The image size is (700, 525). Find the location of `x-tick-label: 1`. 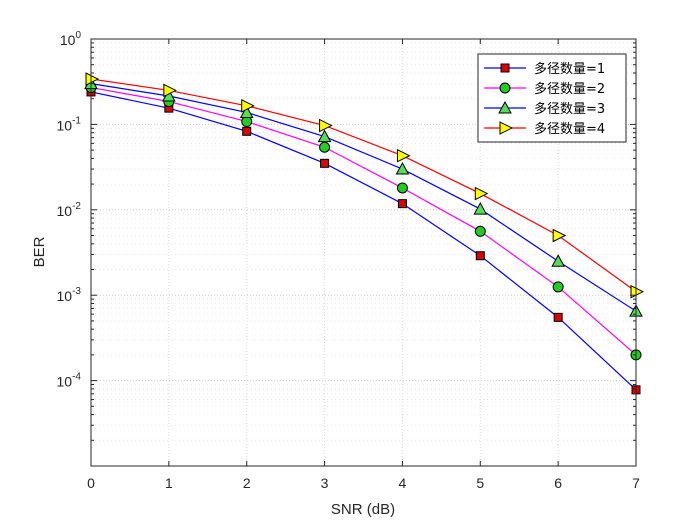

x-tick-label: 1 is located at coordinates (169, 483).